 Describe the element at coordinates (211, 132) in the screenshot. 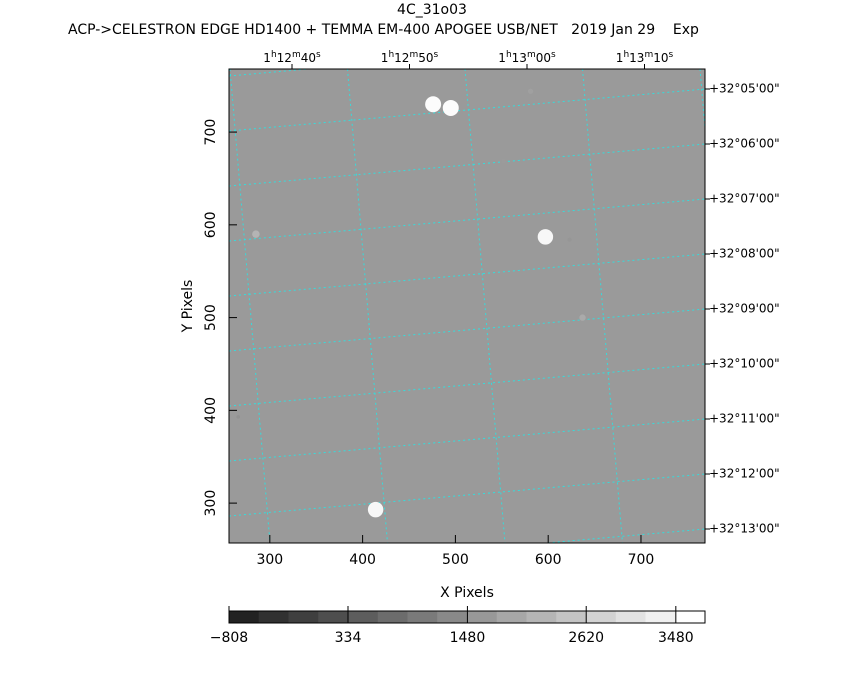

I see `y-tick-label: 700` at that location.